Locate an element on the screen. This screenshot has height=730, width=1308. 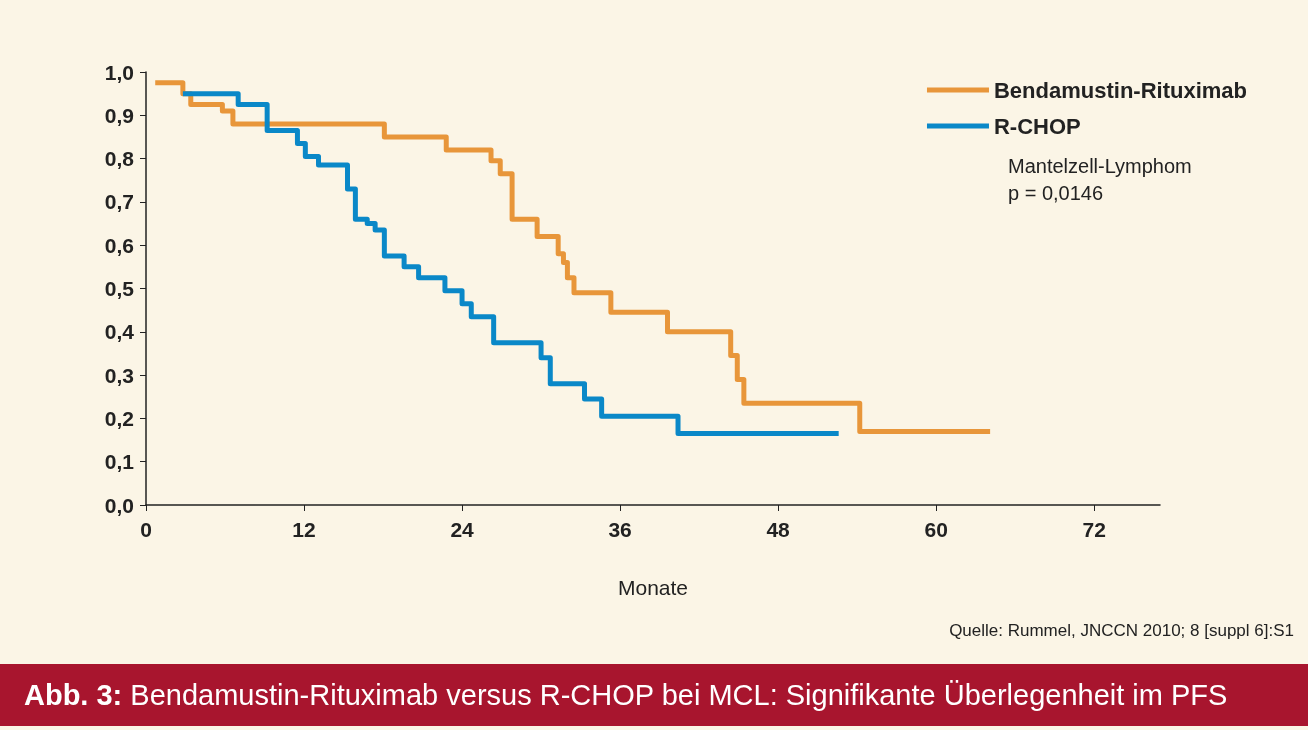
annotation: p = 0,0146 is located at coordinates (1056, 193).